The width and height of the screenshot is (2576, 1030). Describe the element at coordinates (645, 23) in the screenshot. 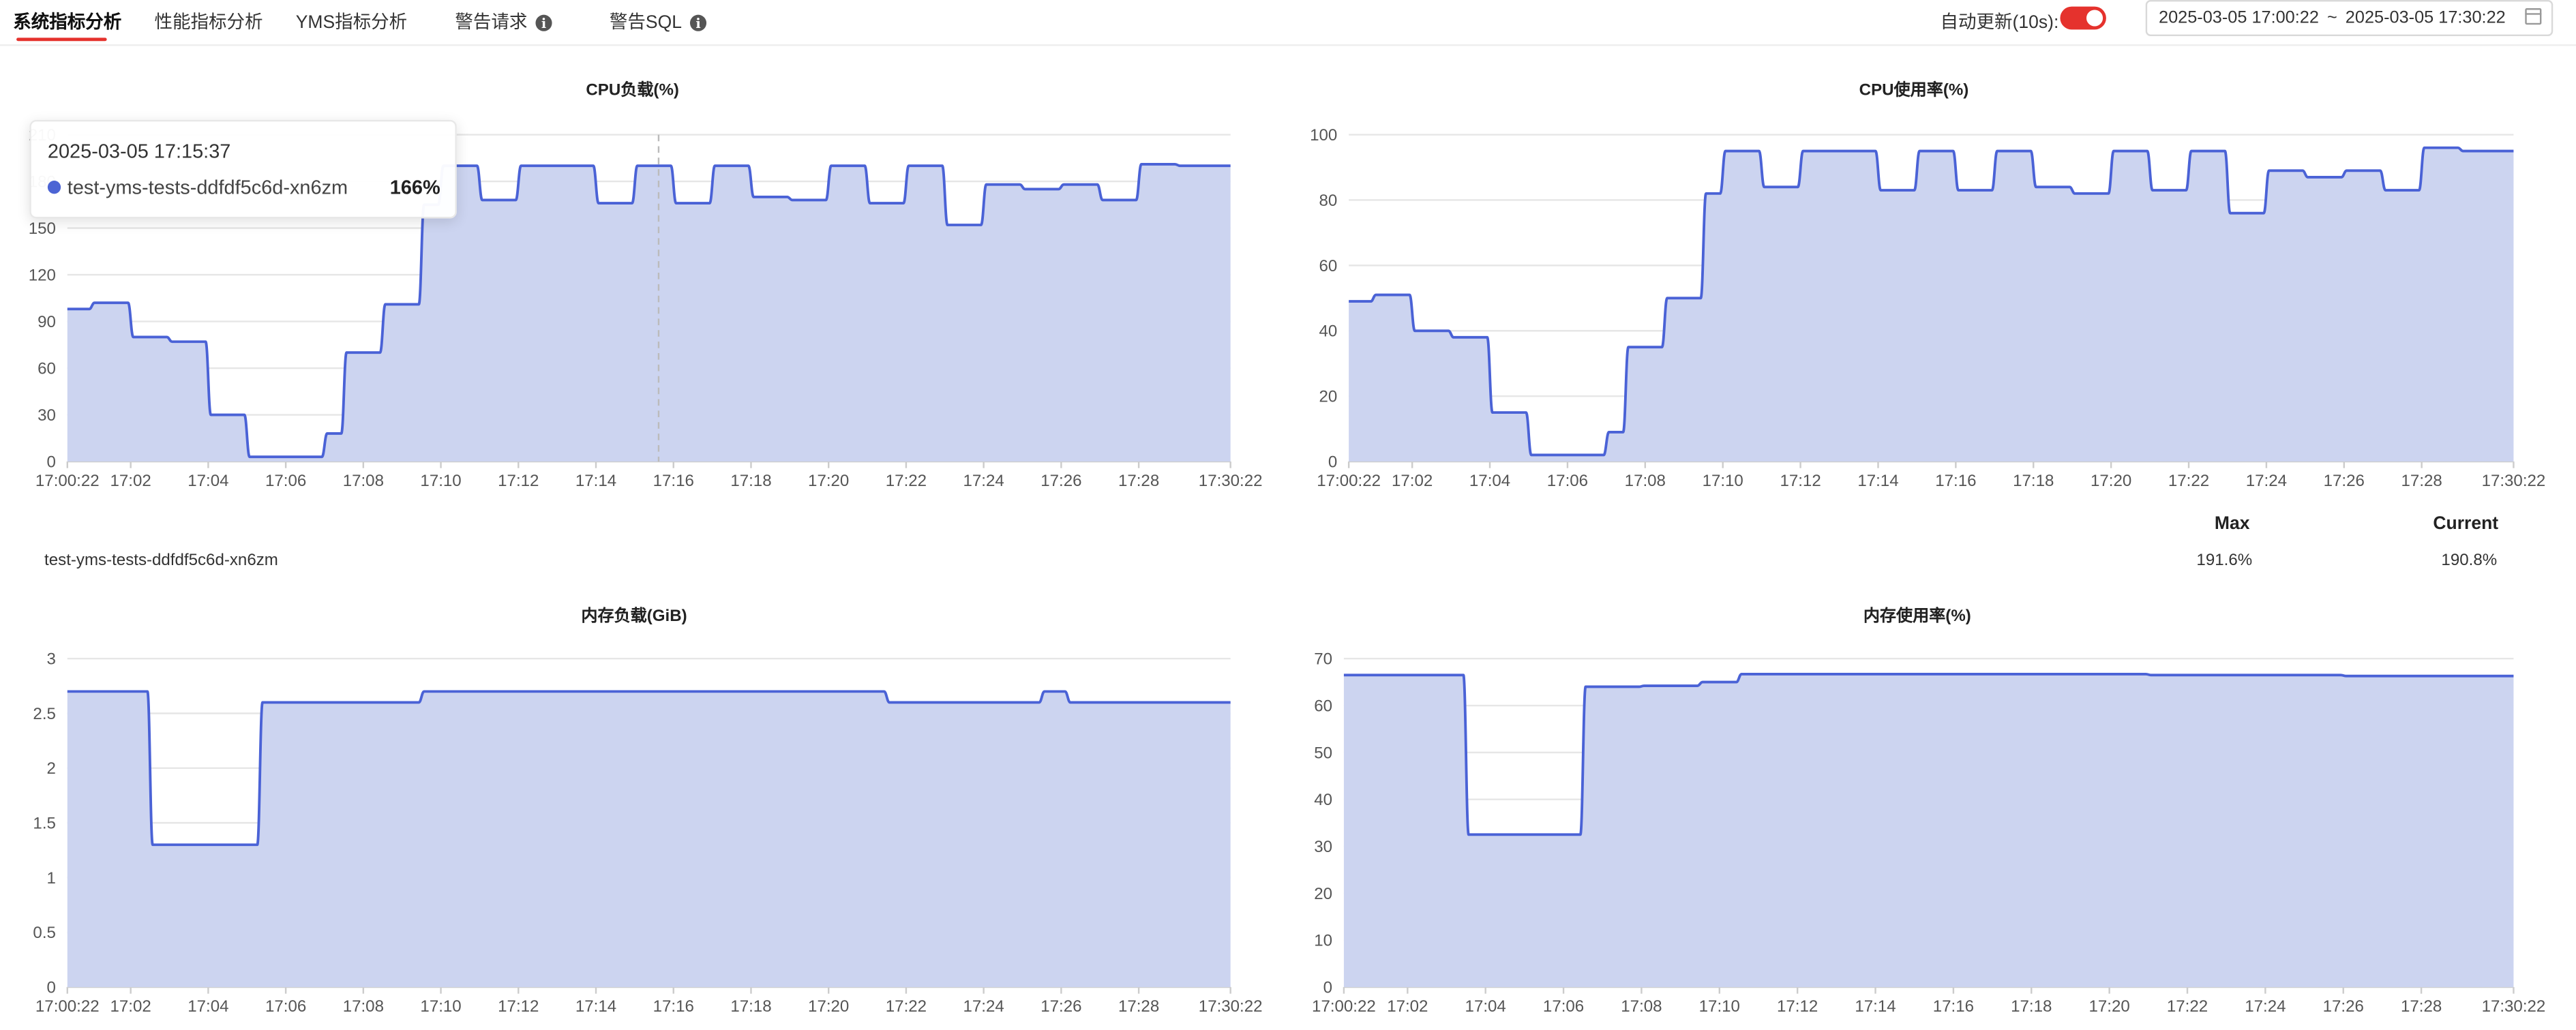

I see `tab-label: 警告SQL` at that location.